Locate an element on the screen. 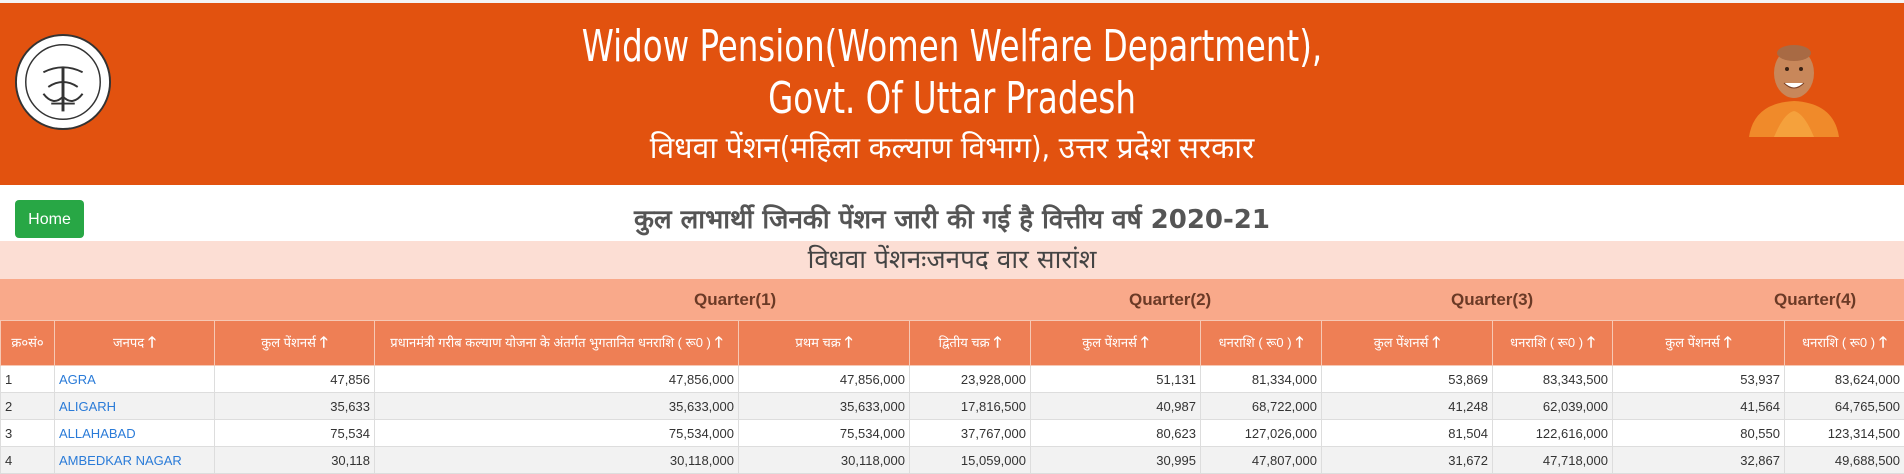 The width and height of the screenshot is (1904, 474). cell-value: 81,334,000 is located at coordinates (1261, 379).